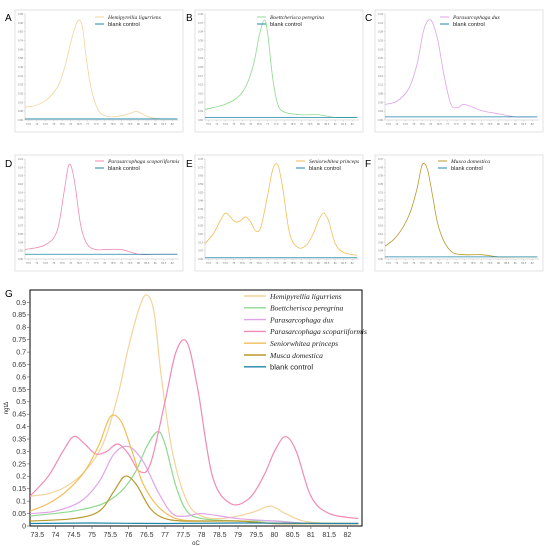 The image size is (550, 546). What do you see at coordinates (21, 201) in the screenshot?
I see `y-tick-label: 0.12` at bounding box center [21, 201].